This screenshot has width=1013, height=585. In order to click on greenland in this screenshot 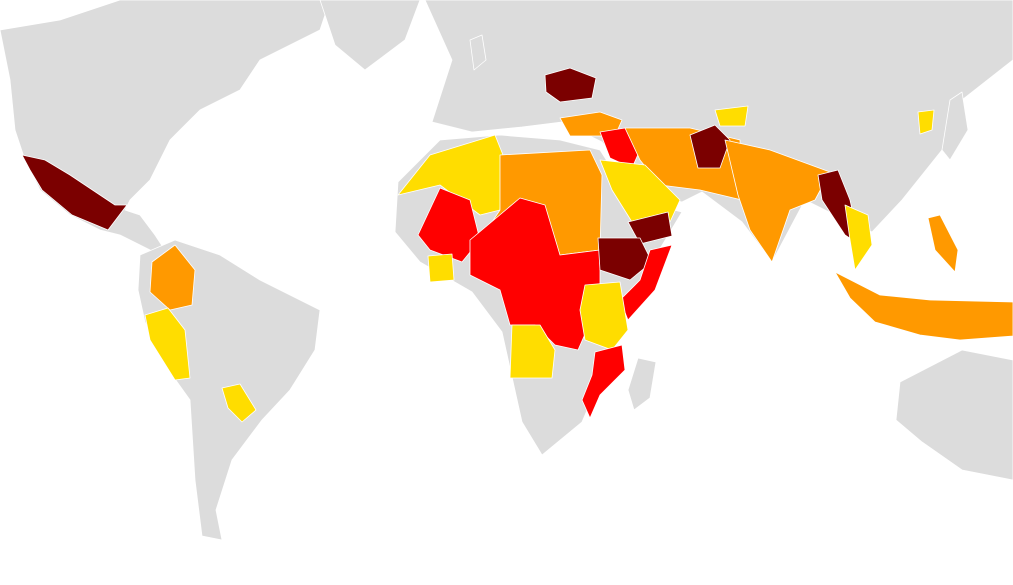, I will do `click(370, 35)`.